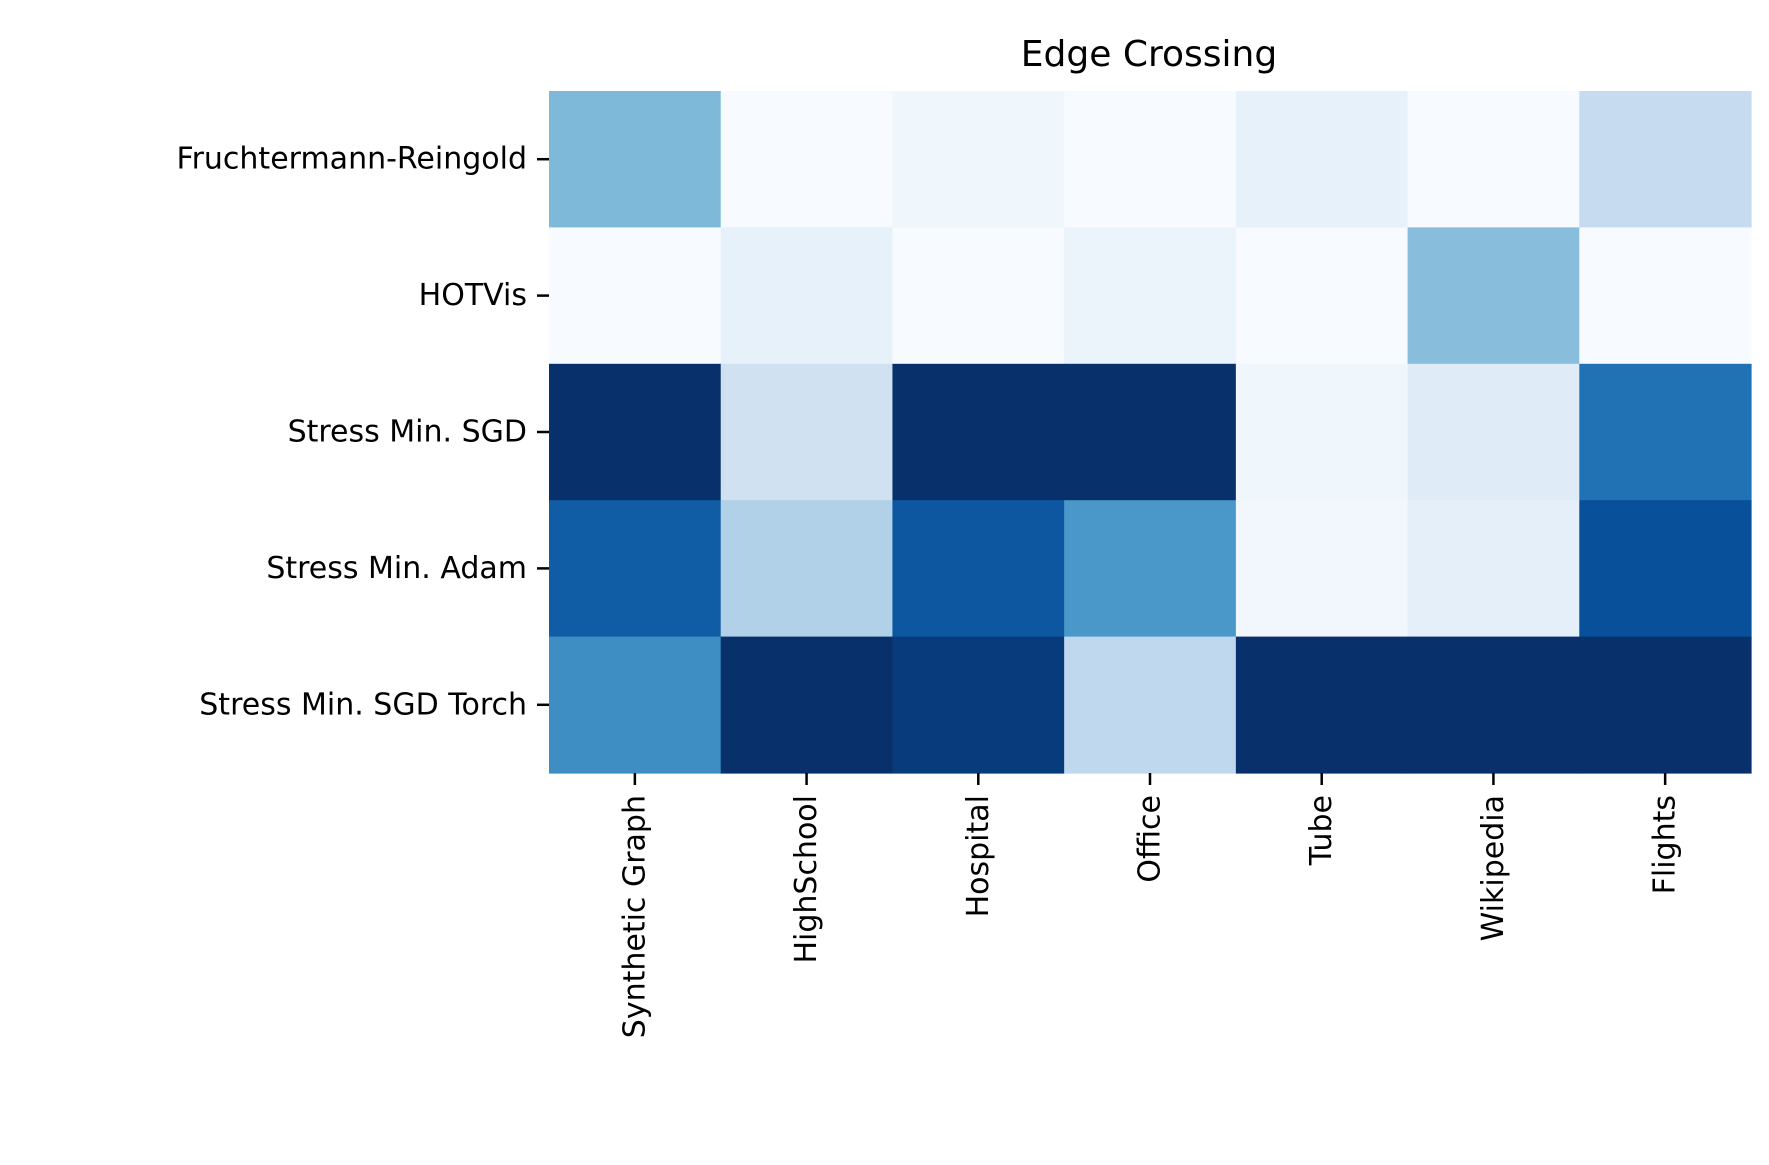 This screenshot has height=1165, width=1769. Describe the element at coordinates (396, 568) in the screenshot. I see `y-tick-label: Stress Min. Adam` at that location.